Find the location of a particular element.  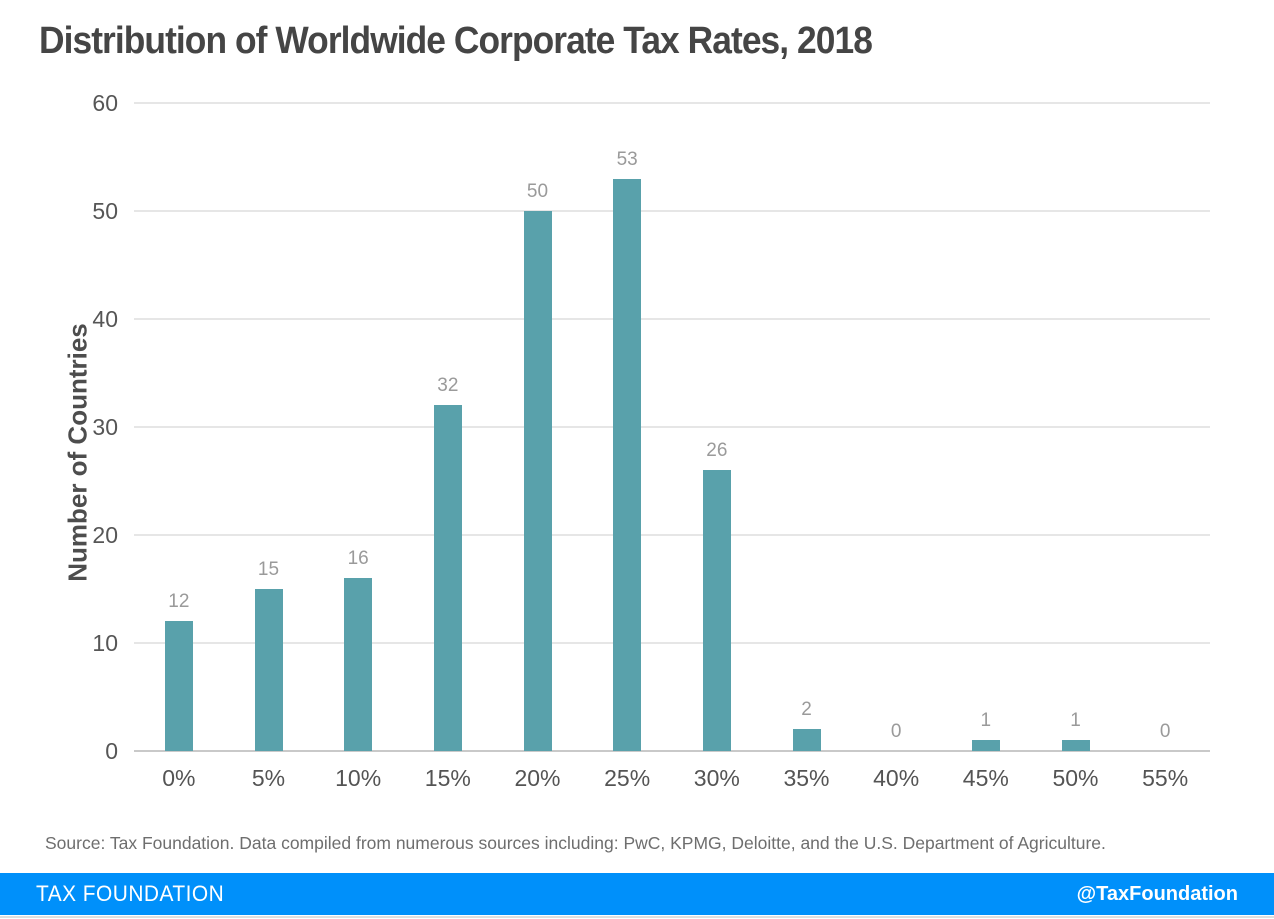

bar-value-label: 53 is located at coordinates (627, 159).